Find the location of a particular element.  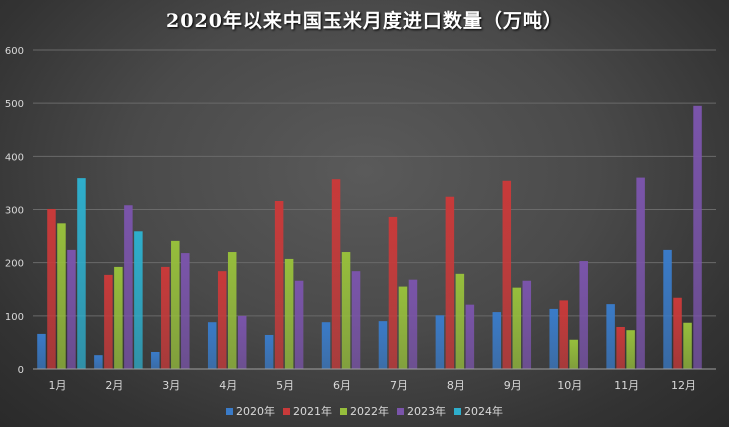

legend: 2020年 2021年 2022年 2023年 2024年 is located at coordinates (364, 411).